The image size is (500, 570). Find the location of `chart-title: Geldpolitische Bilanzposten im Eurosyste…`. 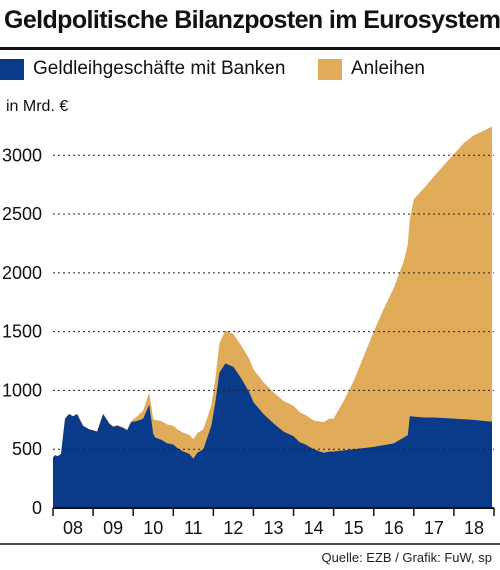

chart-title: Geldpolitische Bilanzposten im Eurosyste… is located at coordinates (252, 20).